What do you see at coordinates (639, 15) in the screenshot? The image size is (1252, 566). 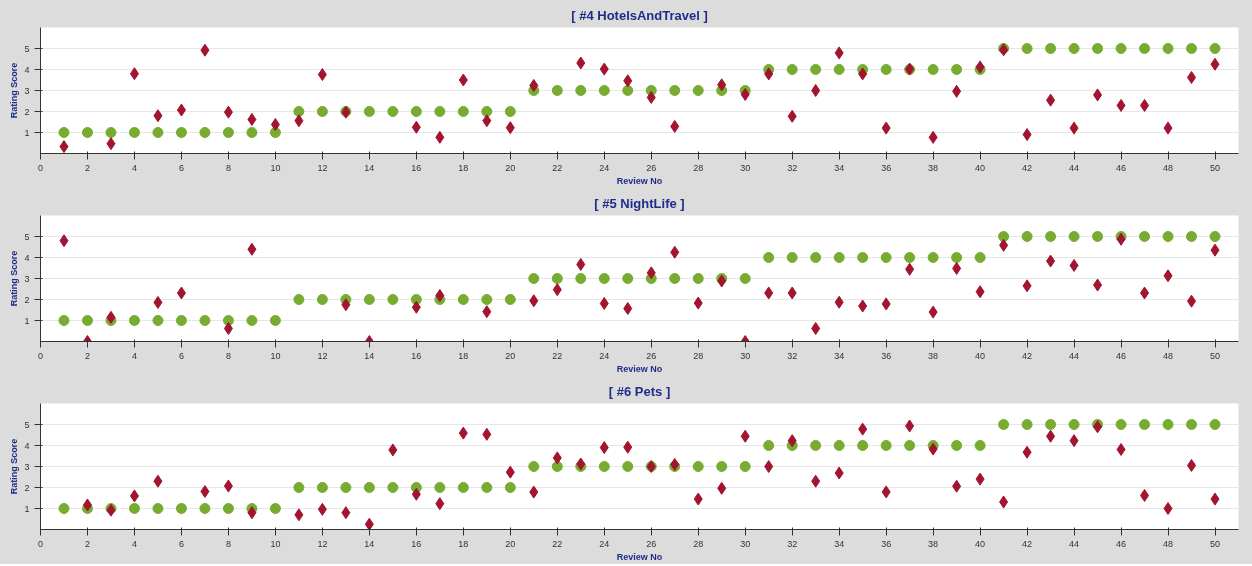 I see `chart-title: [ #4 HotelsAndTravel ]` at bounding box center [639, 15].